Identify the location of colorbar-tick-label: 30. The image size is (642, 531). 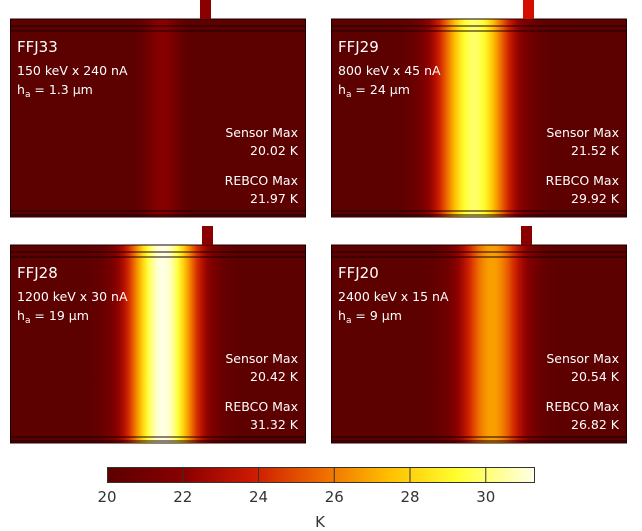
(486, 497).